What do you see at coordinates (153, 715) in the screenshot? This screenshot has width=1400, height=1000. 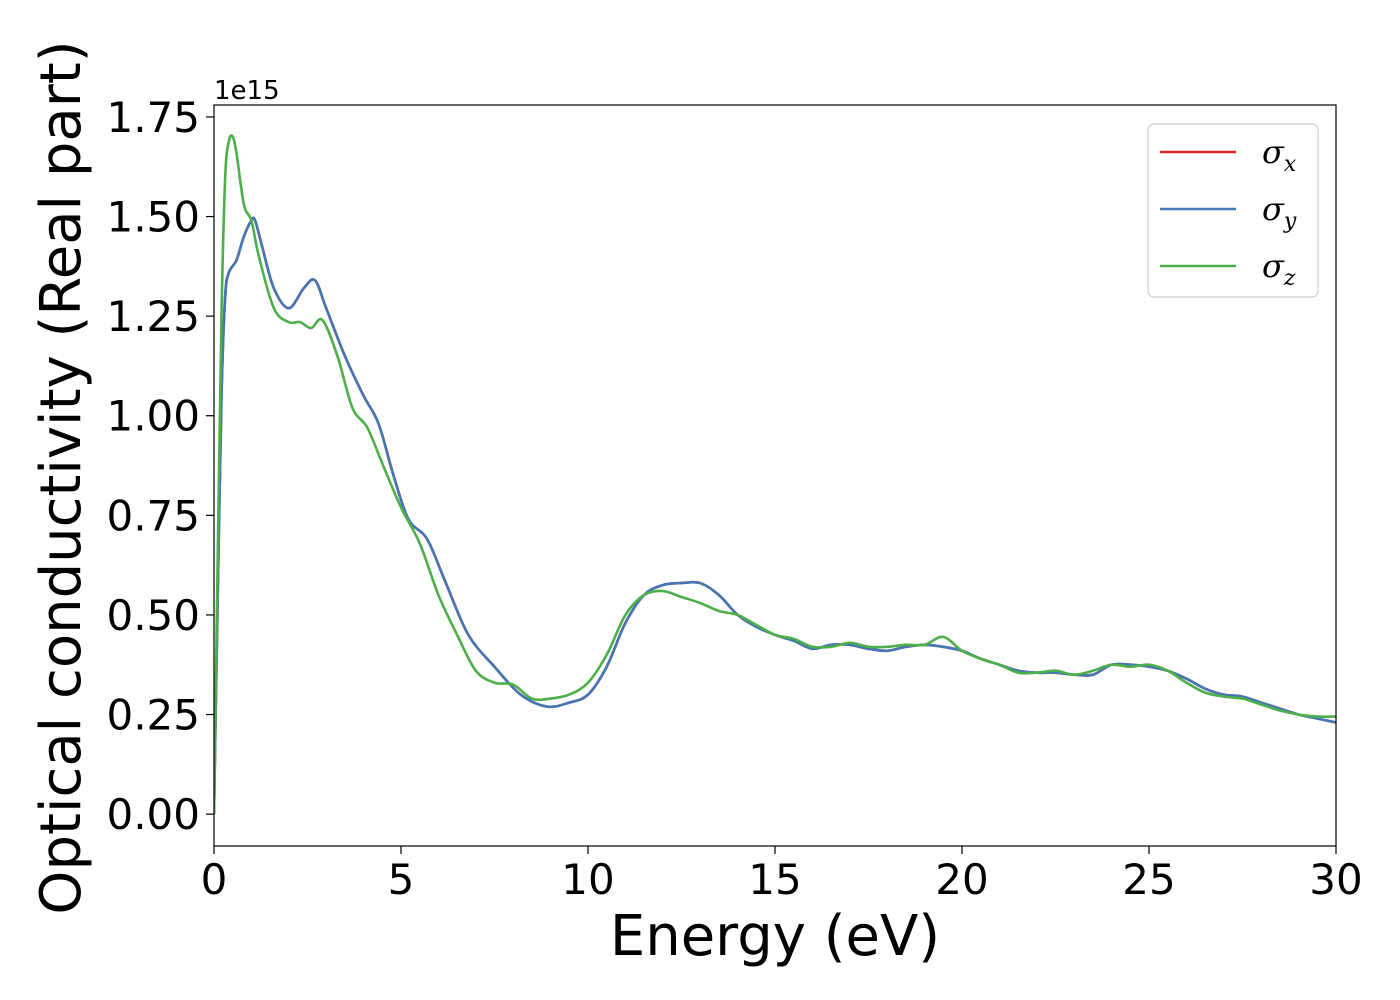 I see `y-tick-label: 0.25` at bounding box center [153, 715].